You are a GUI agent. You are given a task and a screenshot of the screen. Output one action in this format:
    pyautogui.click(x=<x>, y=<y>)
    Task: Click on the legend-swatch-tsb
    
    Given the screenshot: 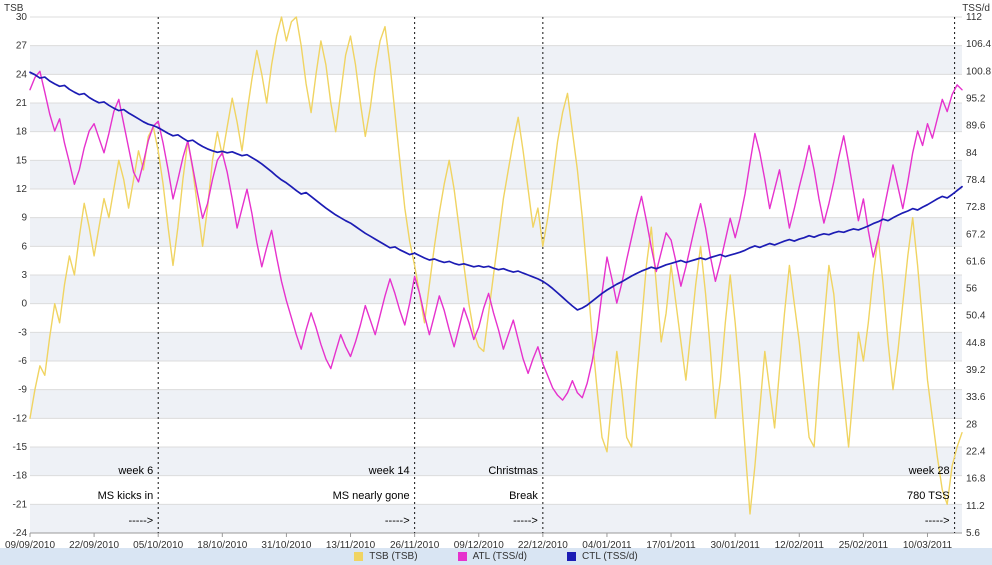 What is the action you would take?
    pyautogui.click(x=359, y=556)
    